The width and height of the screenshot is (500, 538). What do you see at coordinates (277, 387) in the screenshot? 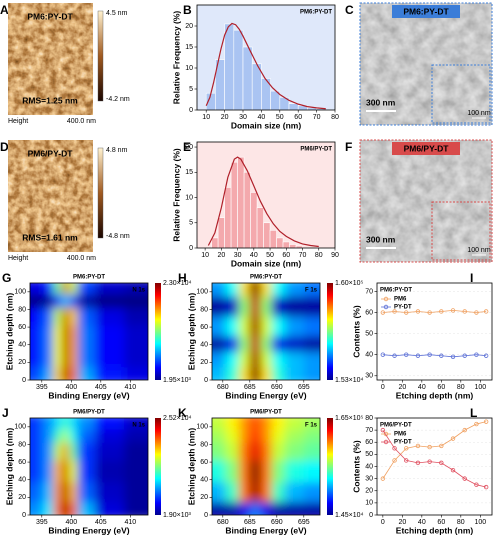
I see `x-tick-label: 690` at bounding box center [277, 387].